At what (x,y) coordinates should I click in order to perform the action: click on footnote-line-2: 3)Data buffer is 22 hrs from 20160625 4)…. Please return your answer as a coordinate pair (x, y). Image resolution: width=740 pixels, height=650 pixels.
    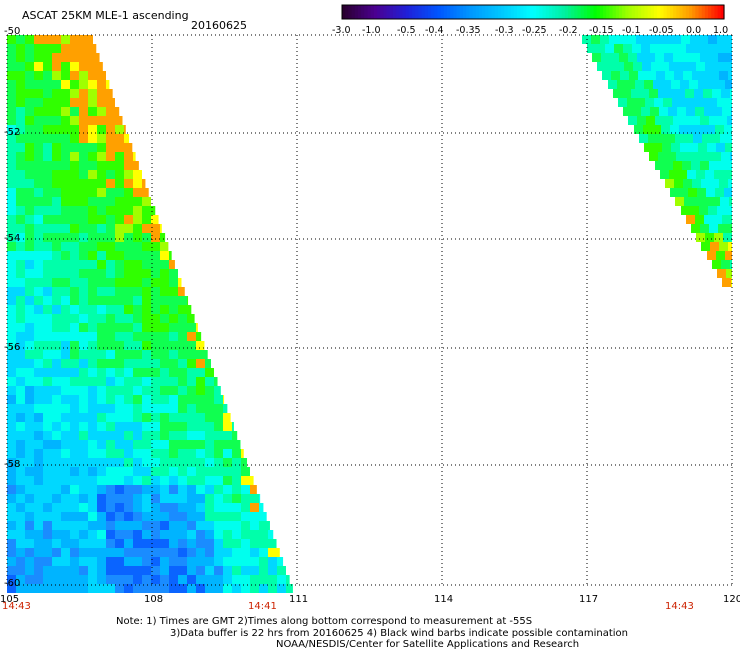
    Looking at the image, I should click on (399, 633).